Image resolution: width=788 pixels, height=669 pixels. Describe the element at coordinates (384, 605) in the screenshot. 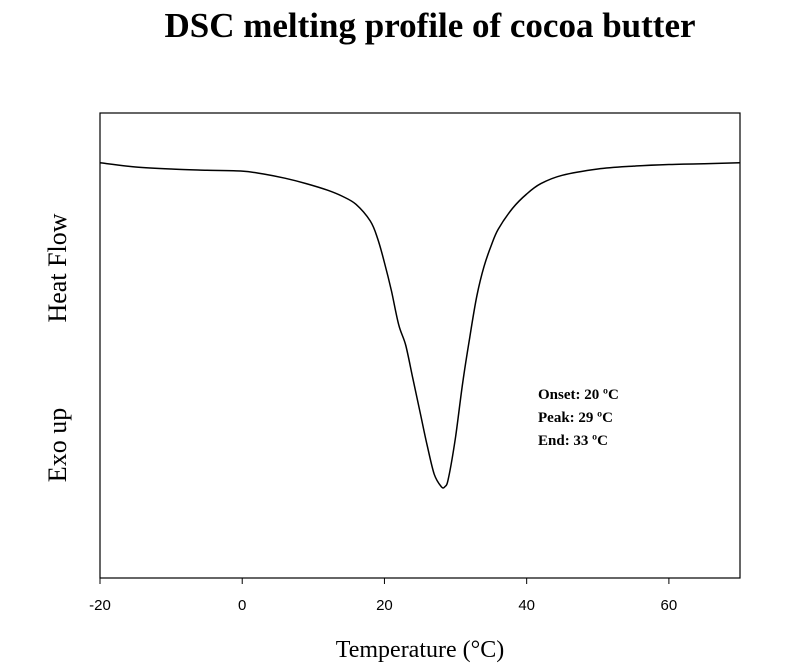

I see `x-tick-label: 20` at that location.